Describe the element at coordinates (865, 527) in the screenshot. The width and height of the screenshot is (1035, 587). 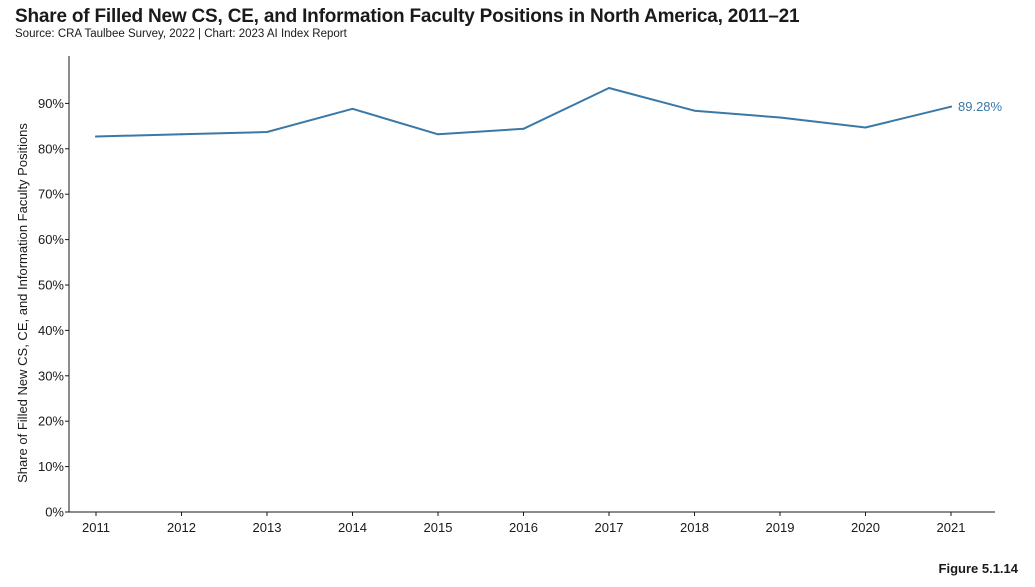
I see `x-tick-label: 2020` at that location.